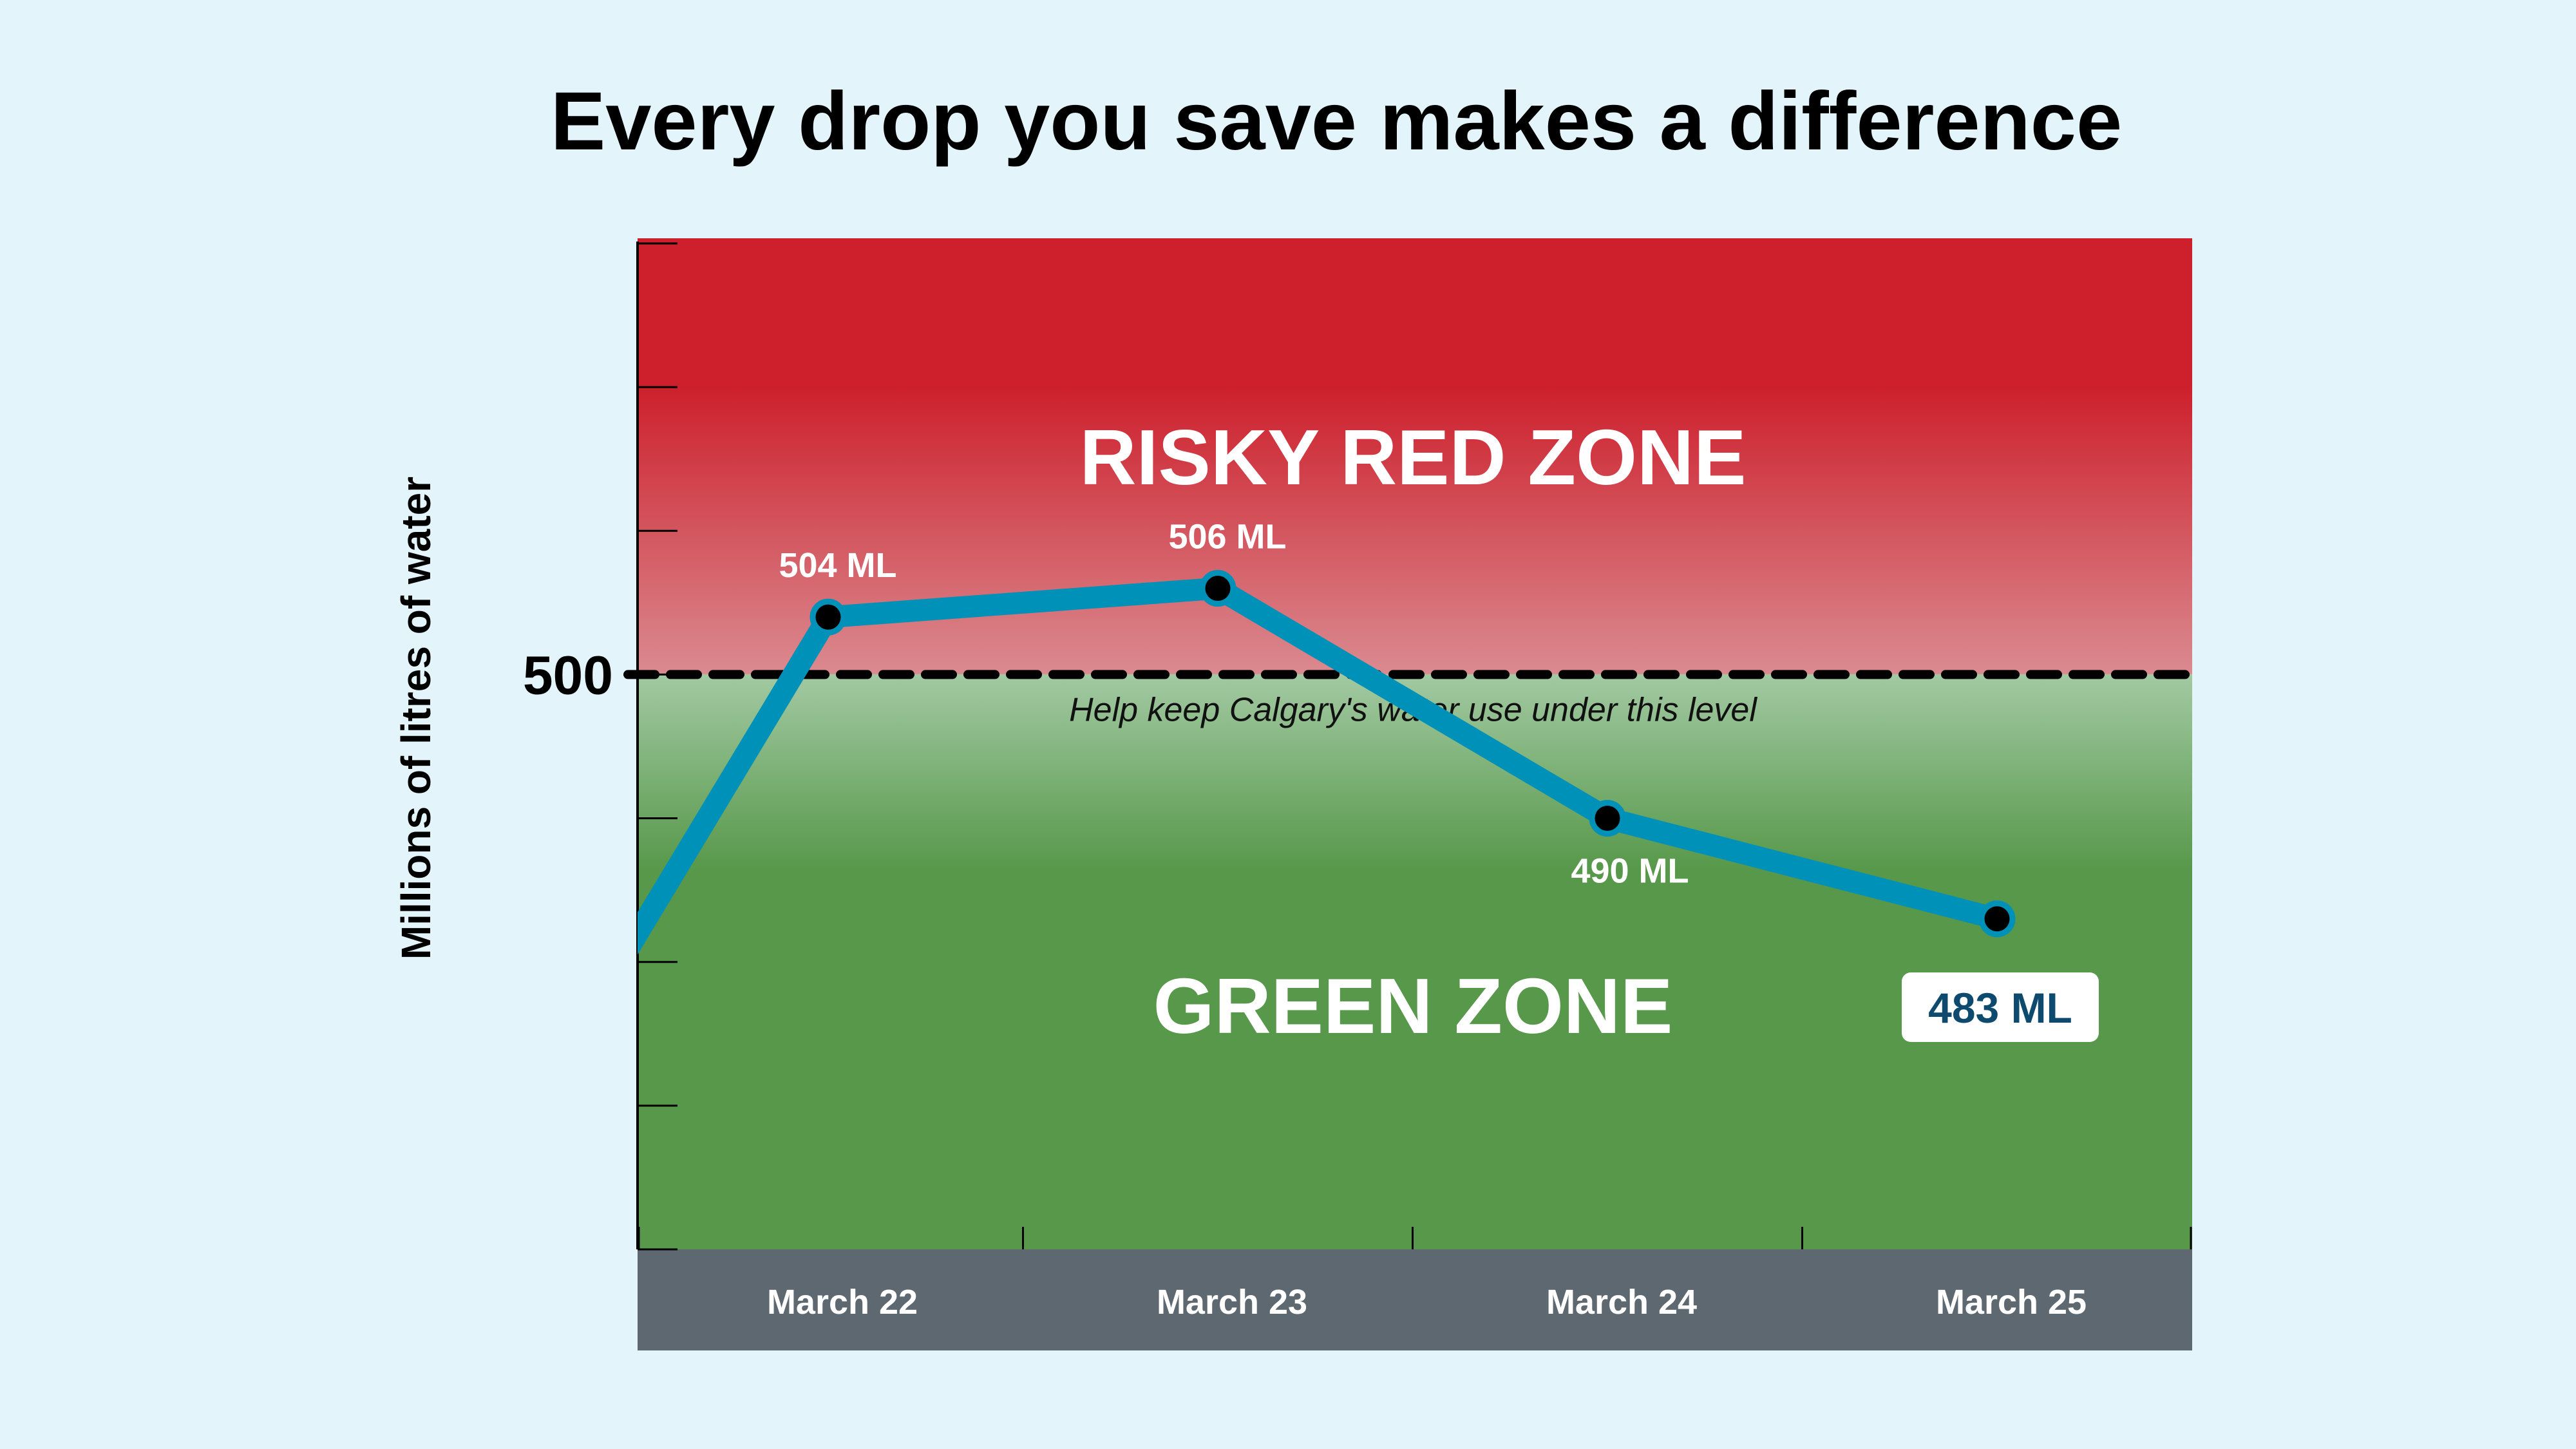 Image resolution: width=2576 pixels, height=1449 pixels. What do you see at coordinates (1413, 1006) in the screenshot?
I see `green-zone-label: GREEN ZONE` at bounding box center [1413, 1006].